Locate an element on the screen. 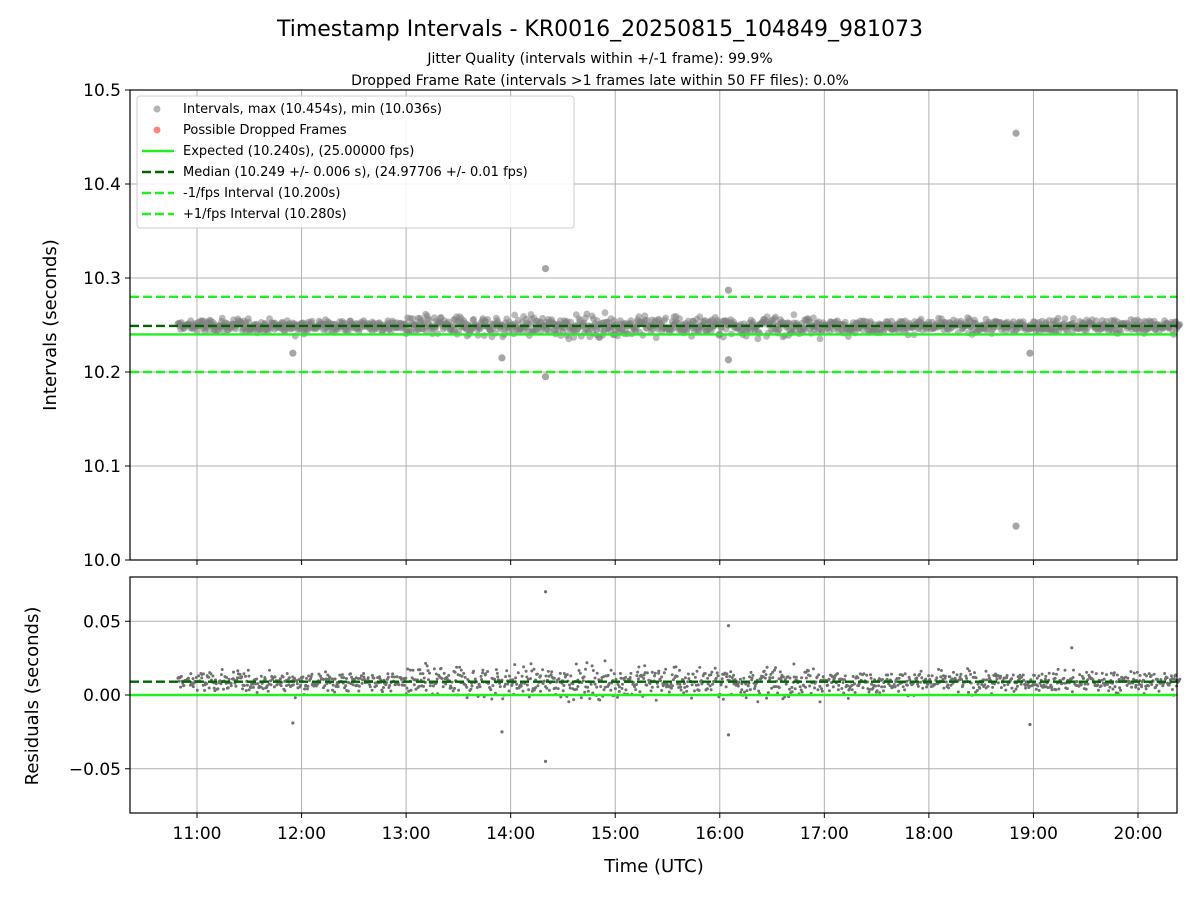  x-tick-label: 16:00 is located at coordinates (719, 834).